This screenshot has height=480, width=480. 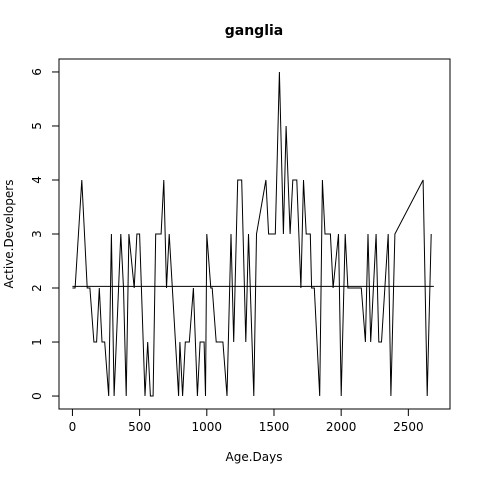 I want to click on y-tick-label: 4, so click(x=37, y=180).